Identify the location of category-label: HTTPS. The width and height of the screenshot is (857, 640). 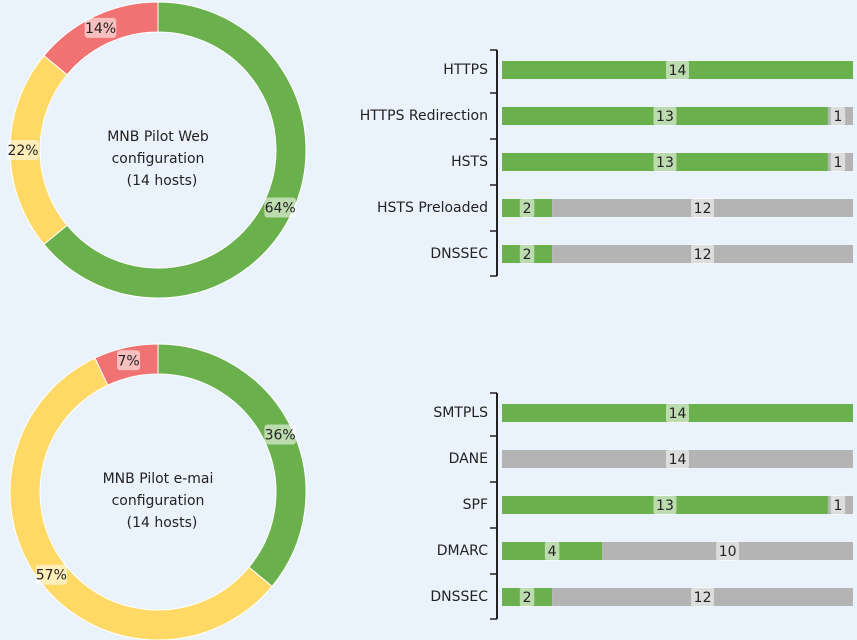
(465, 70).